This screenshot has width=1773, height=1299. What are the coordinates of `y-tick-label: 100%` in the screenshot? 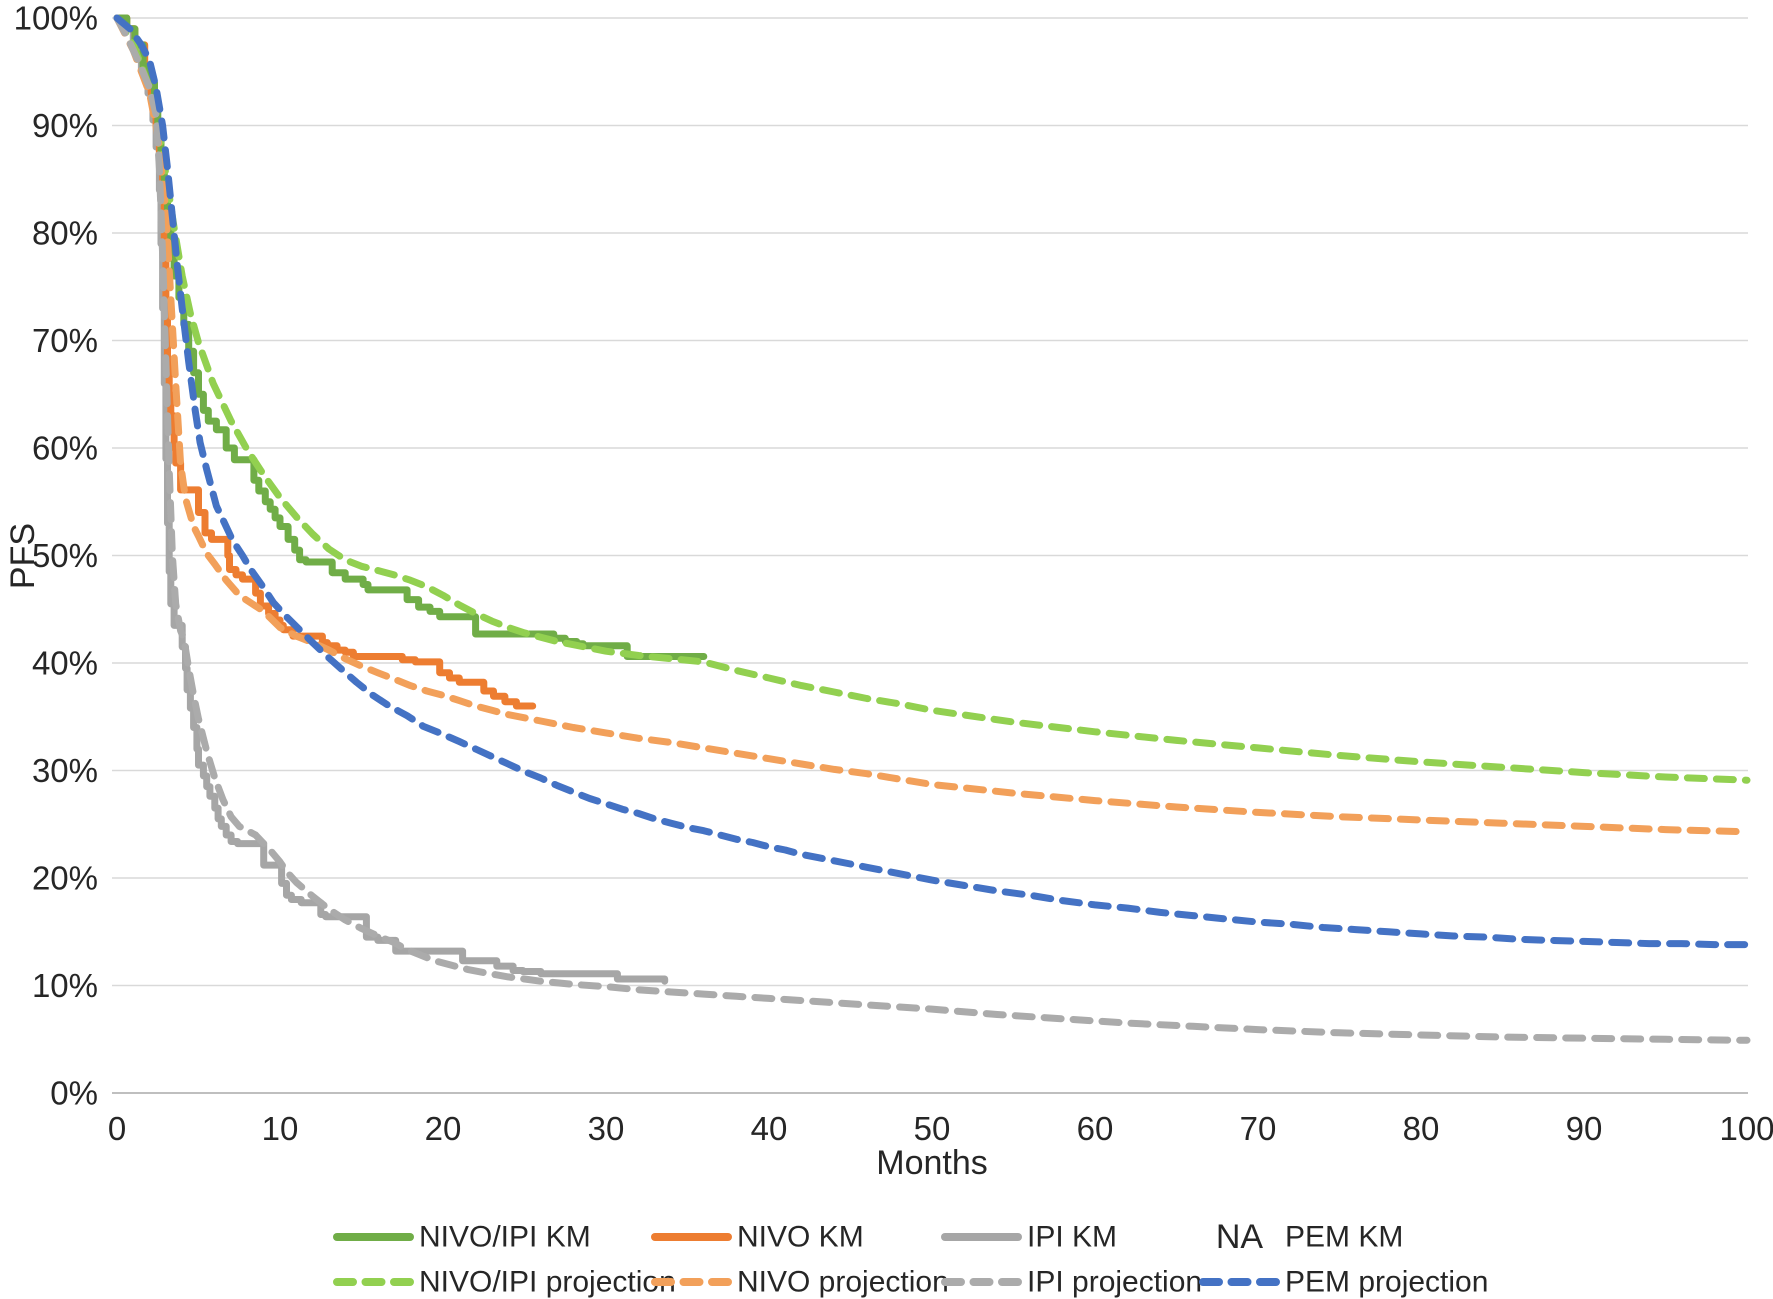 It's located at (56, 18).